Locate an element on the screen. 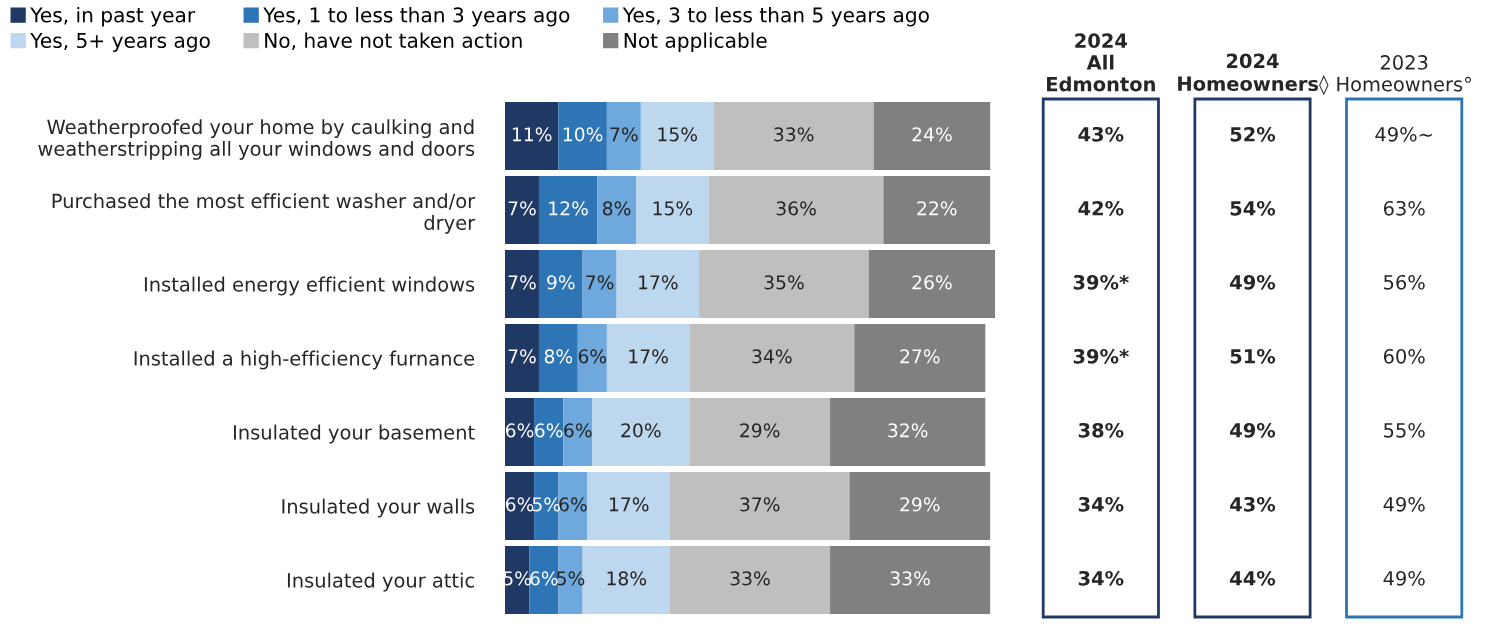  data-label: 26% is located at coordinates (932, 282).